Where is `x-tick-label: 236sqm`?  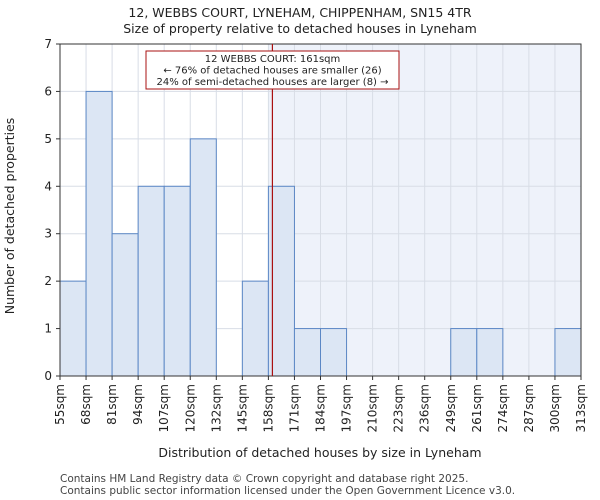
x-tick-label: 236sqm is located at coordinates (425, 408).